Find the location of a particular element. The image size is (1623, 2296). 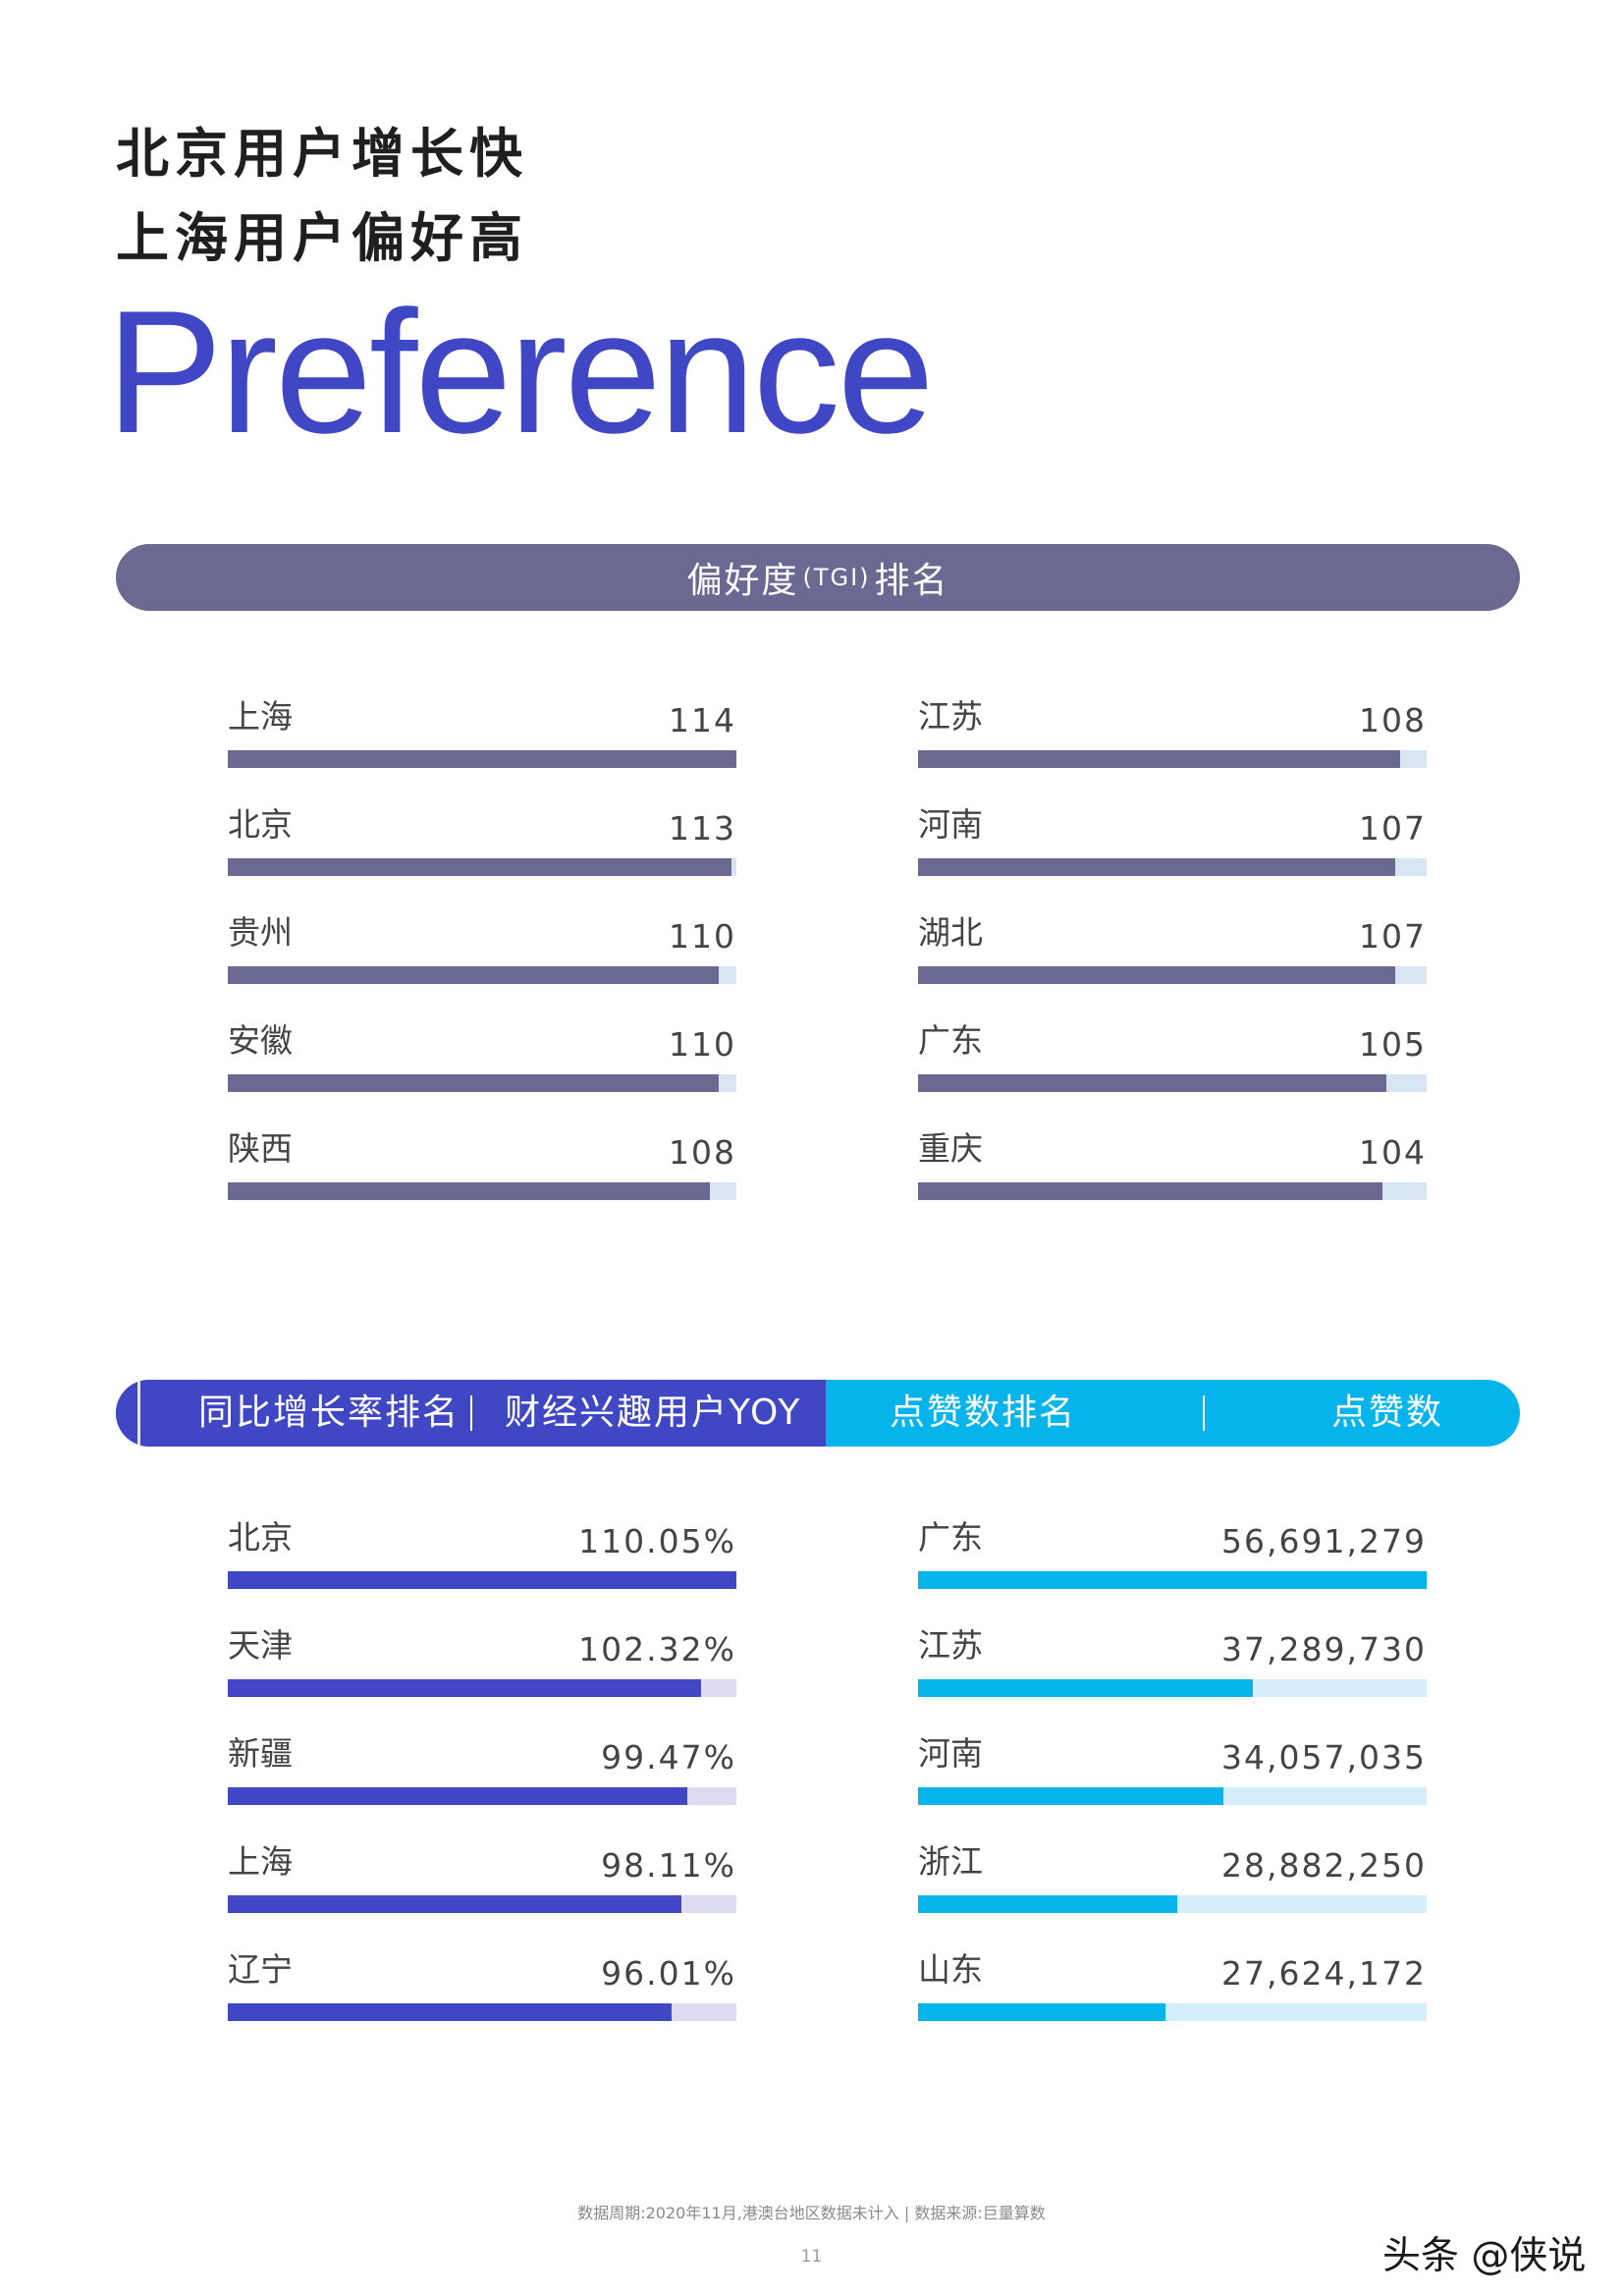

tgi-right-value-label: 104 is located at coordinates (1393, 1152).